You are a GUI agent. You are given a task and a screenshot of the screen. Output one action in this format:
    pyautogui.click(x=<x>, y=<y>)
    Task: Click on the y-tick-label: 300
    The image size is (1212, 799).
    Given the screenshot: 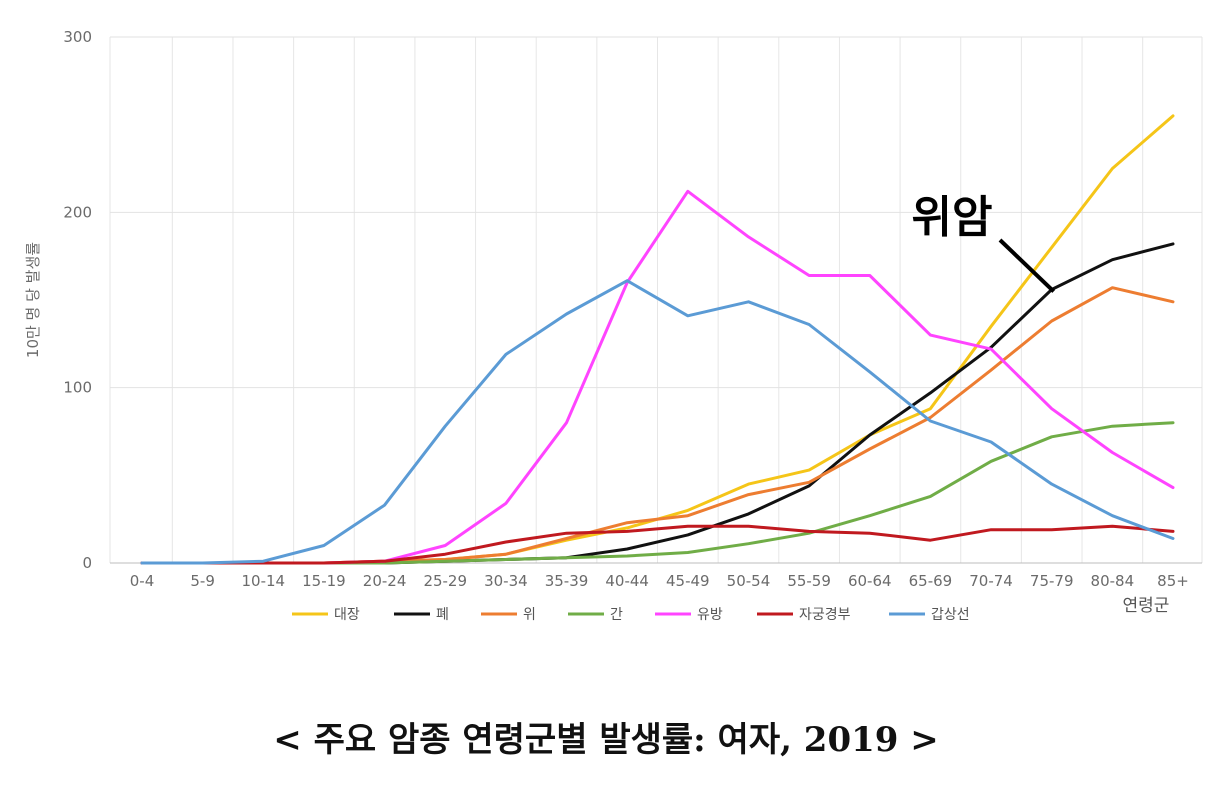 What is the action you would take?
    pyautogui.click(x=77, y=37)
    